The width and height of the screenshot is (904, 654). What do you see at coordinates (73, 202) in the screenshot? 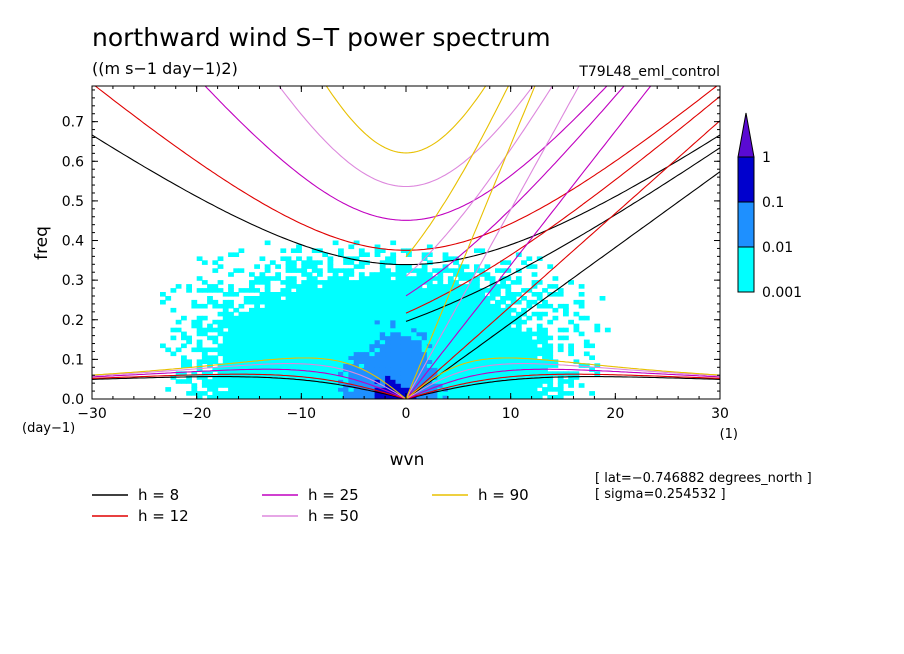
I see `y-tick-label: 0.5` at bounding box center [73, 202].